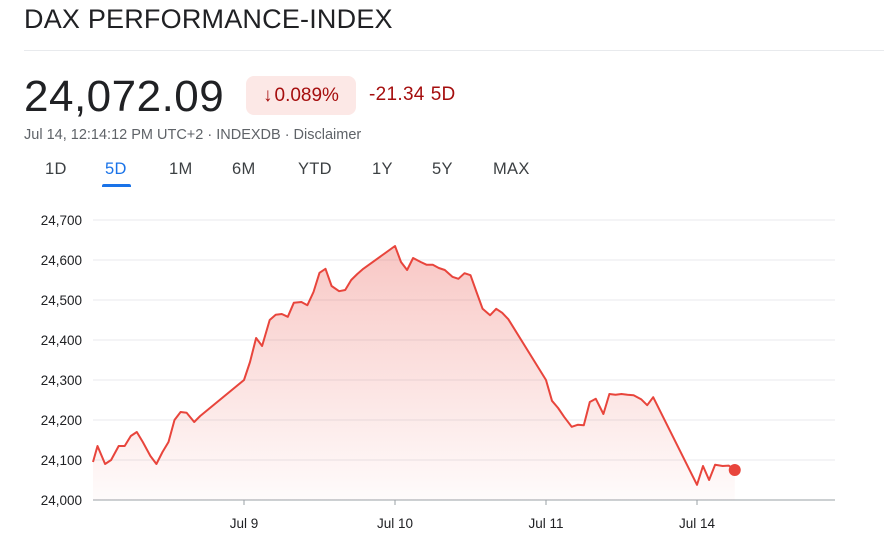  Describe the element at coordinates (61, 420) in the screenshot. I see `y-tick-label: 24,200` at that location.